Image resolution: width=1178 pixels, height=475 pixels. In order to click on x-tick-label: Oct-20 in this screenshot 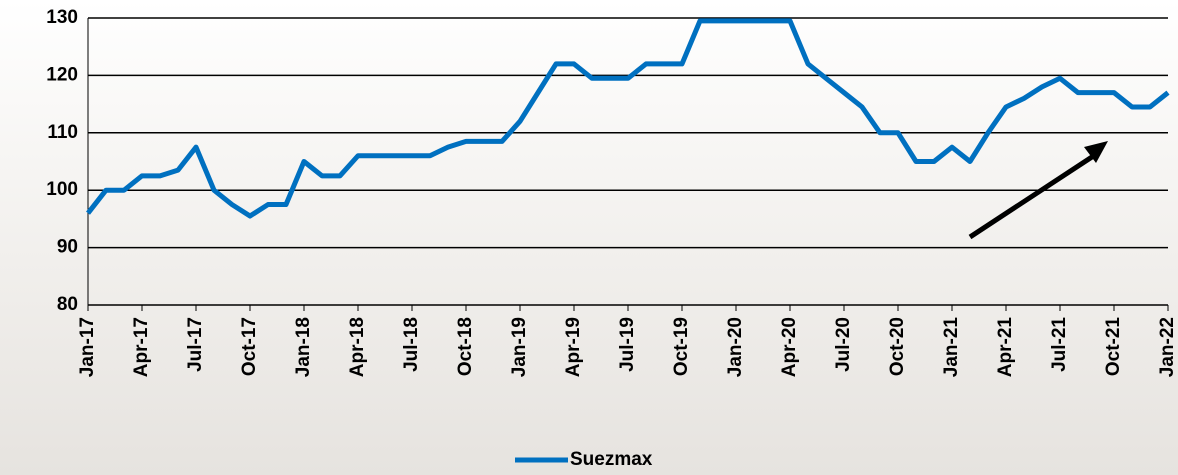, I will do `click(897, 346)`.